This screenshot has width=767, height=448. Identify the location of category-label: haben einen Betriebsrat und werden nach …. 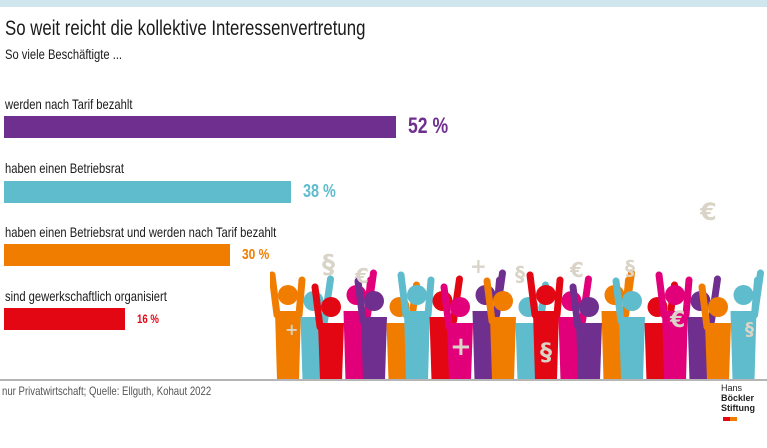
(174, 232).